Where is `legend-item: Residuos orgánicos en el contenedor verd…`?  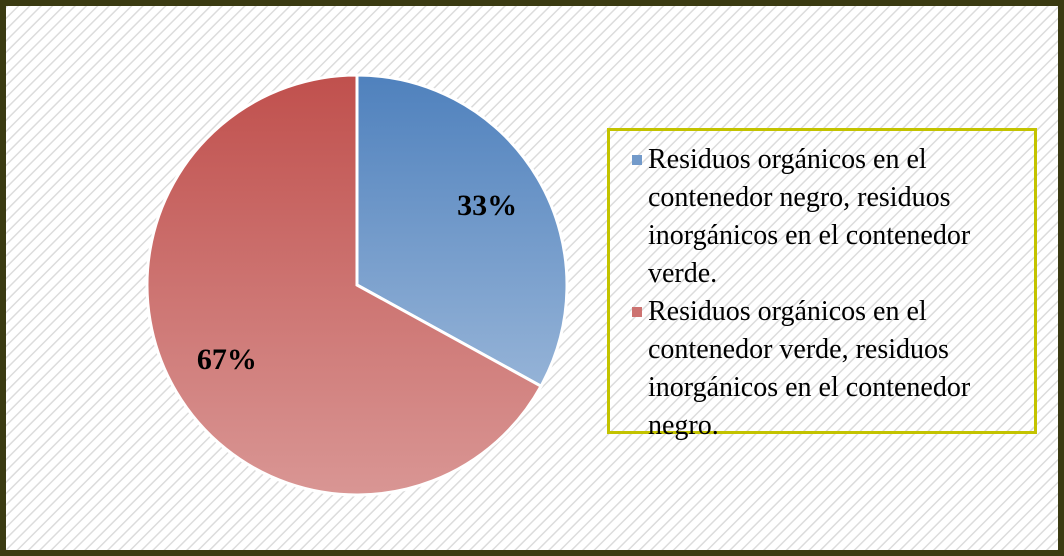
legend-item: Residuos orgánicos en el contenedor verd… is located at coordinates (824, 369).